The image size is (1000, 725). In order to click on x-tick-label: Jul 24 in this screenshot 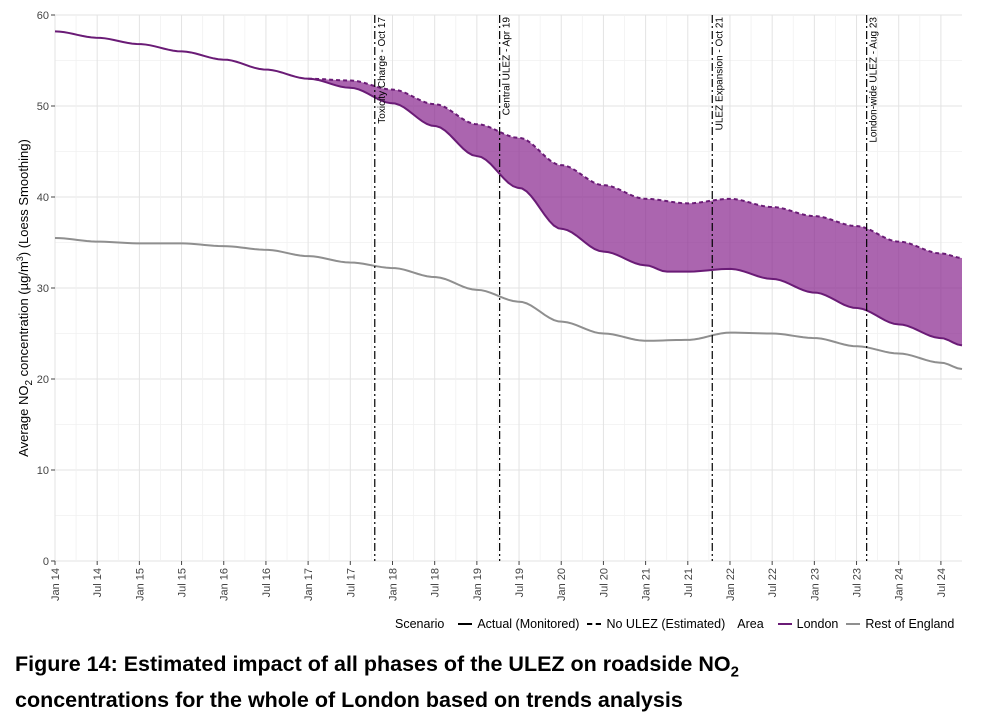, I will do `click(942, 582)`.